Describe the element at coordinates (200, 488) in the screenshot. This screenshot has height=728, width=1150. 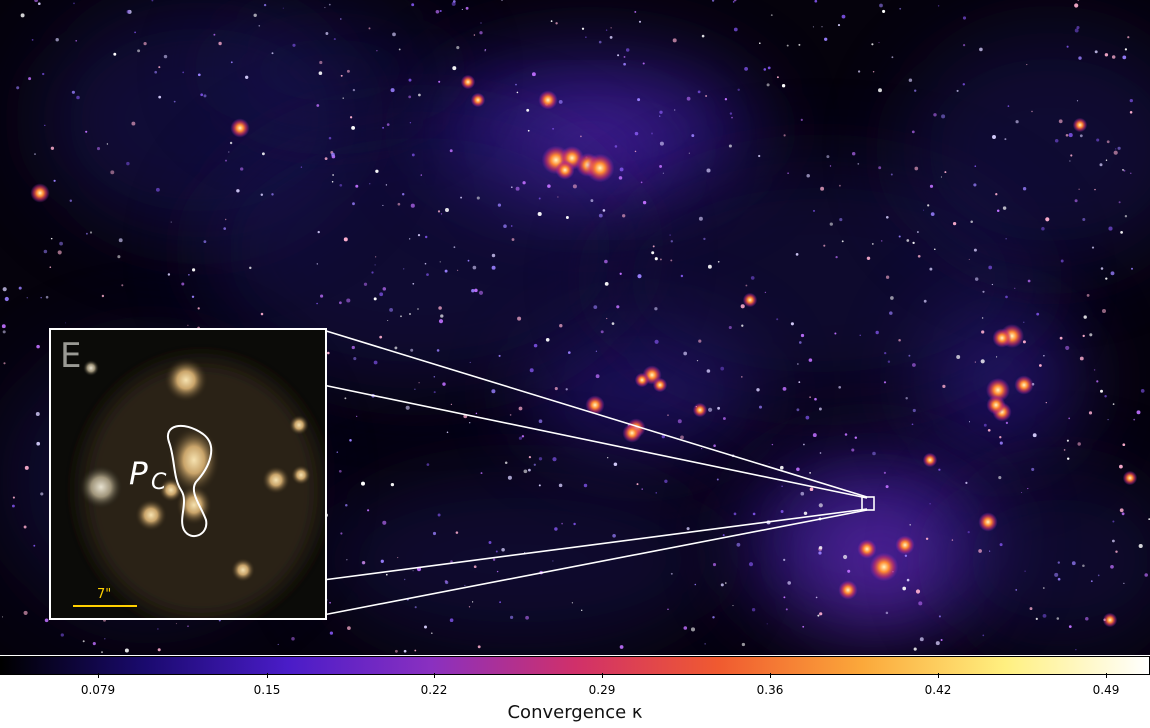
I see `inset-image` at that location.